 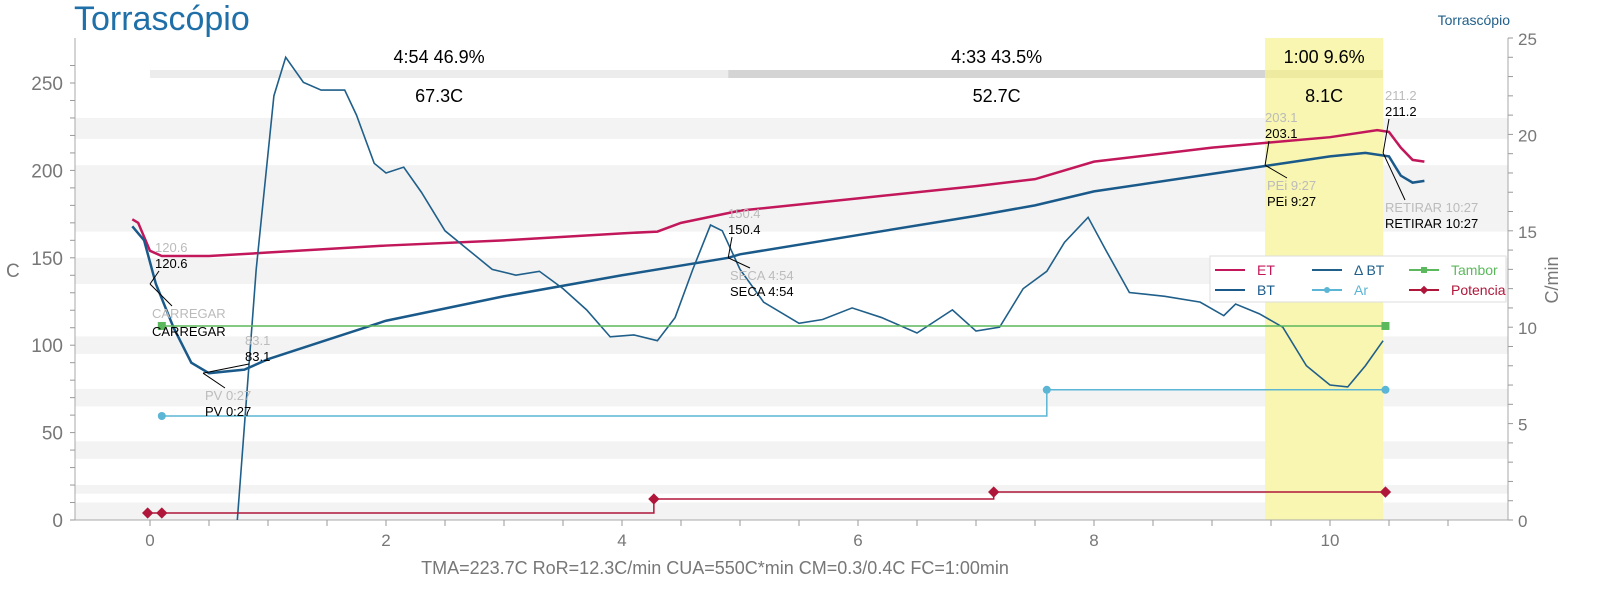 I want to click on phase-time-pct: 4:54 46.9%, so click(x=439, y=57).